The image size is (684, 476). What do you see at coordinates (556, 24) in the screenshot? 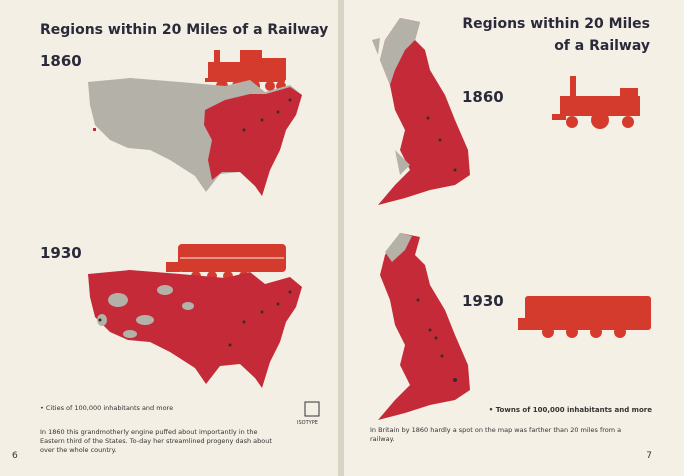
I see `title-line: Regions within 20 Miles` at bounding box center [556, 24].